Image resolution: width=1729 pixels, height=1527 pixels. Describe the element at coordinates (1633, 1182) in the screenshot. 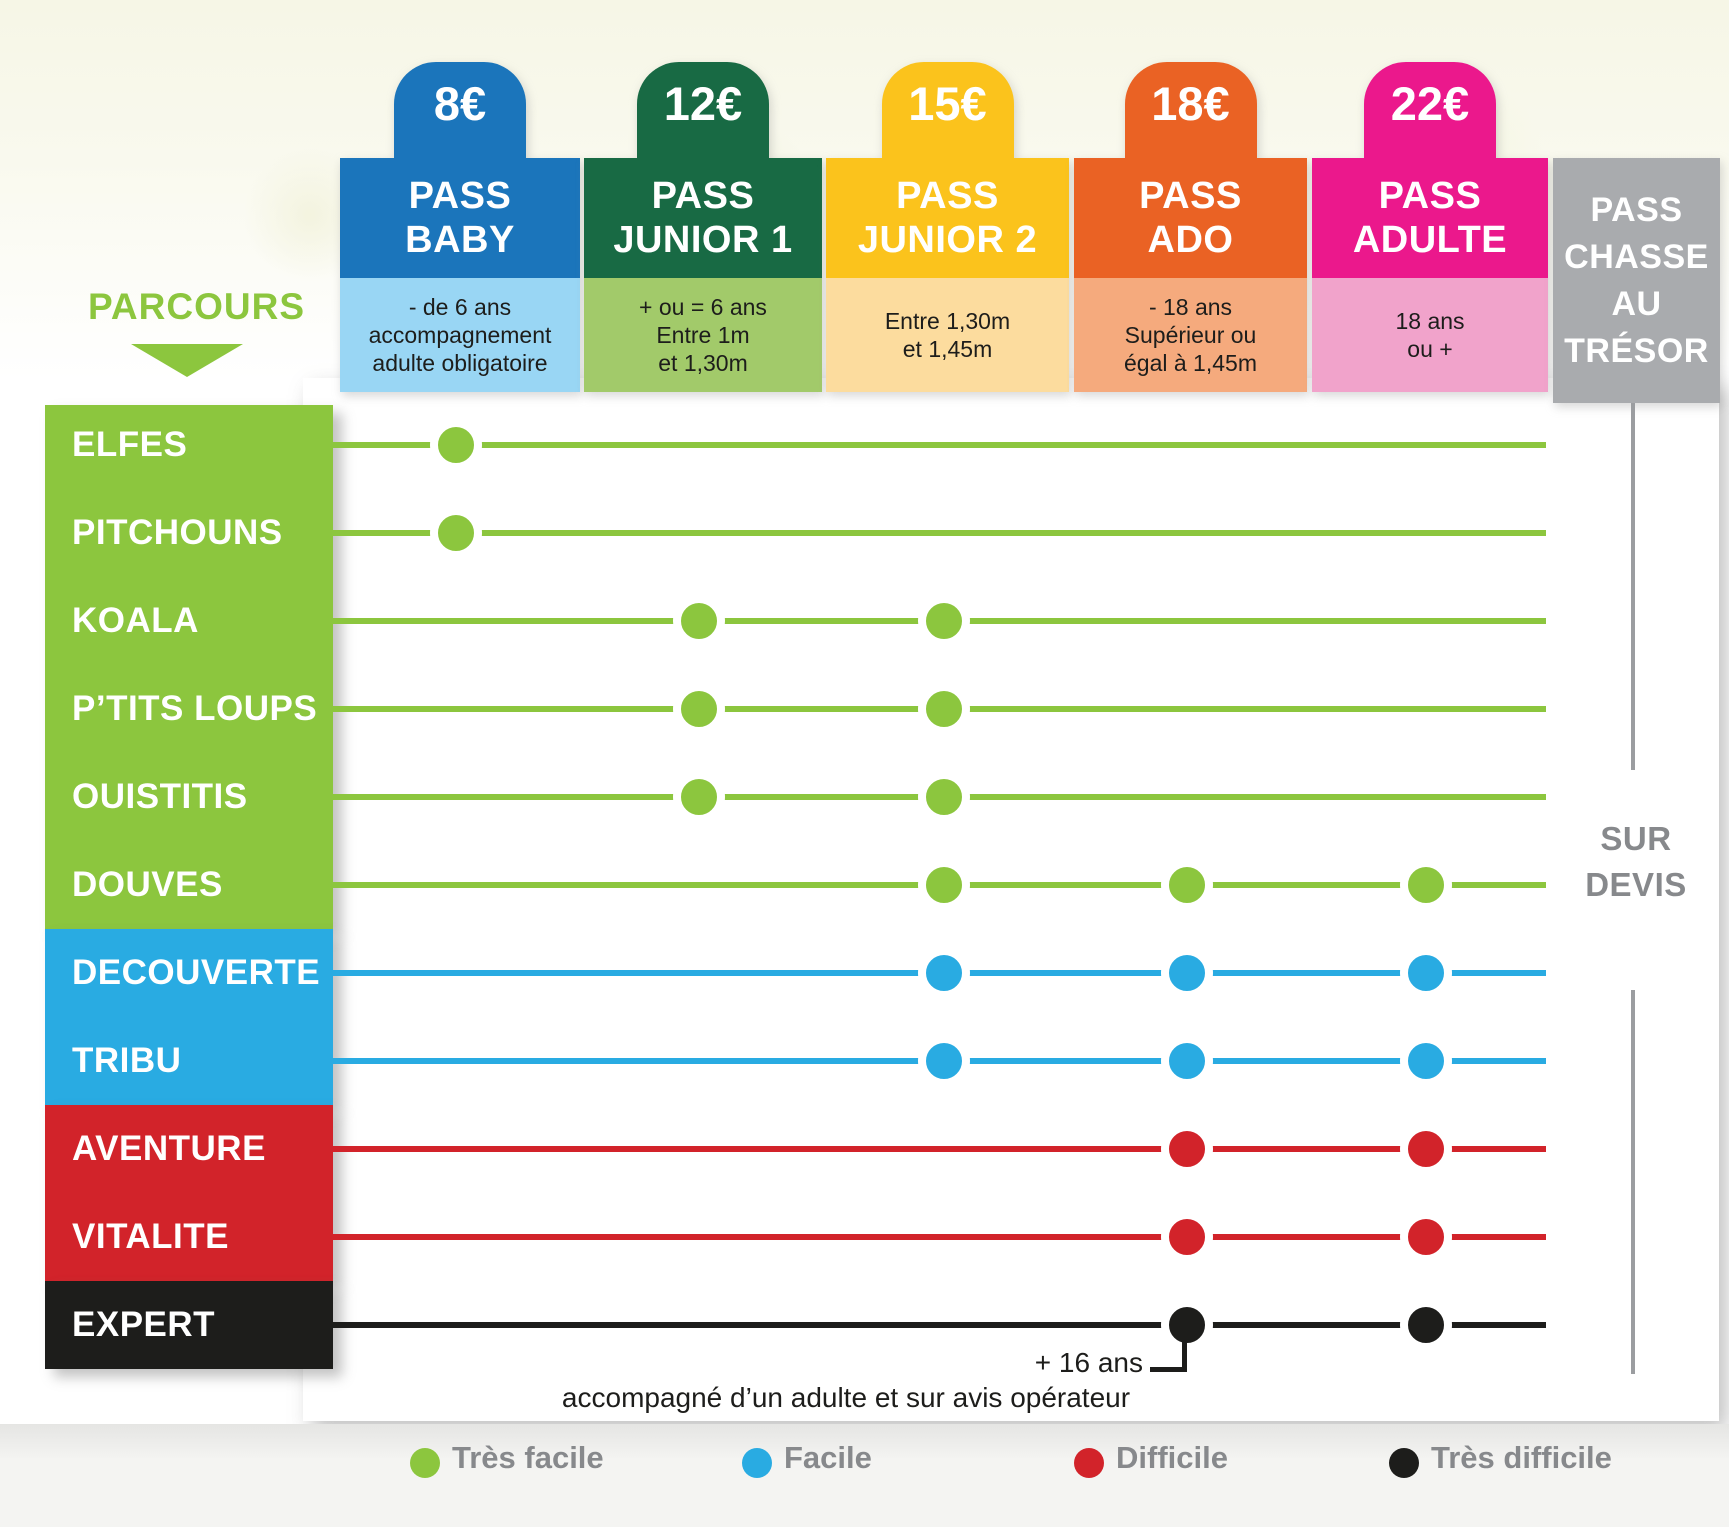

I see `bracket-line-bottom` at that location.